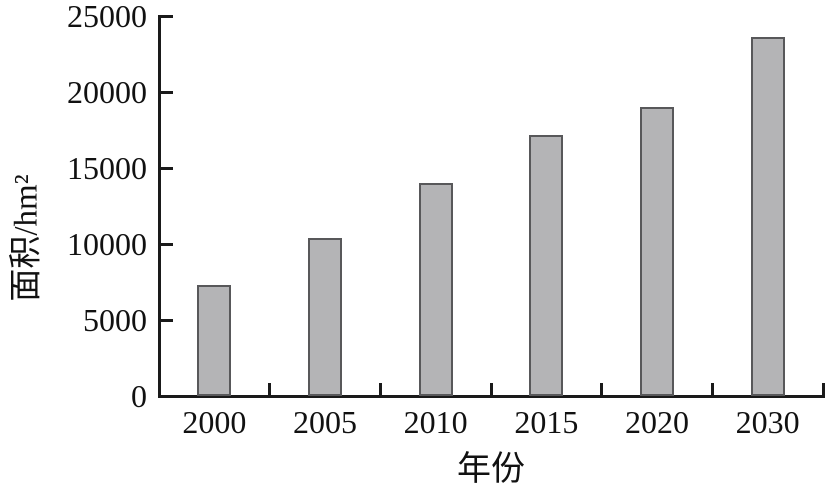  Describe the element at coordinates (767, 422) in the screenshot. I see `x-tick-label: 2030` at that location.